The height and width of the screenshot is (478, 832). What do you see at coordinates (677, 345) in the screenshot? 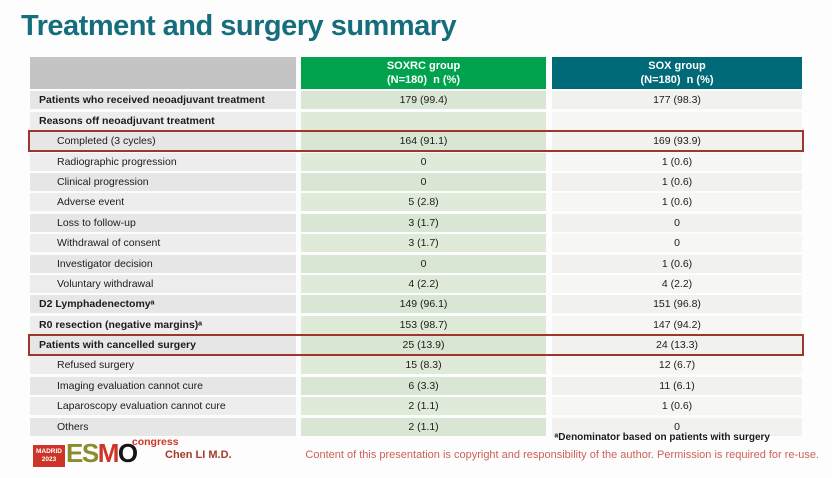
I see `value-sox: 24 (13.3)` at bounding box center [677, 345].